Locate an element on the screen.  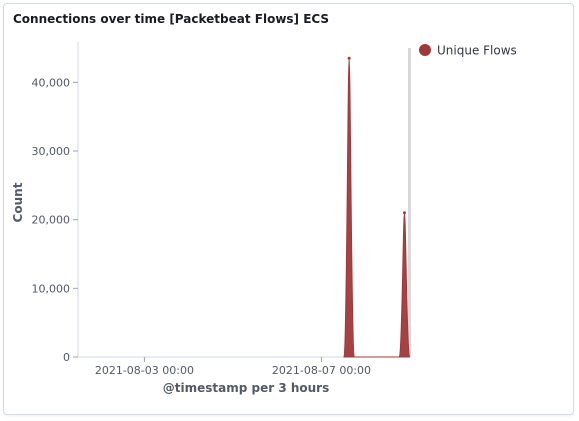
x-tick-label: 2021-08-07 00:00 is located at coordinates (321, 370).